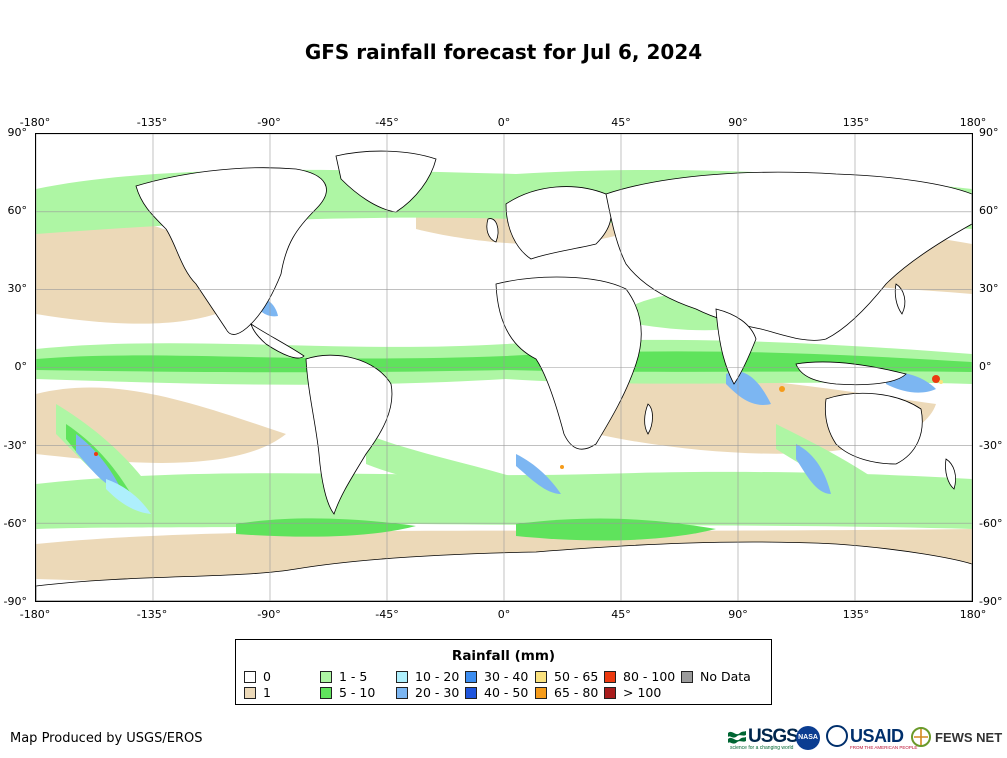 The width and height of the screenshot is (1007, 758). I want to click on legend-label: 30 - 40, so click(506, 676).